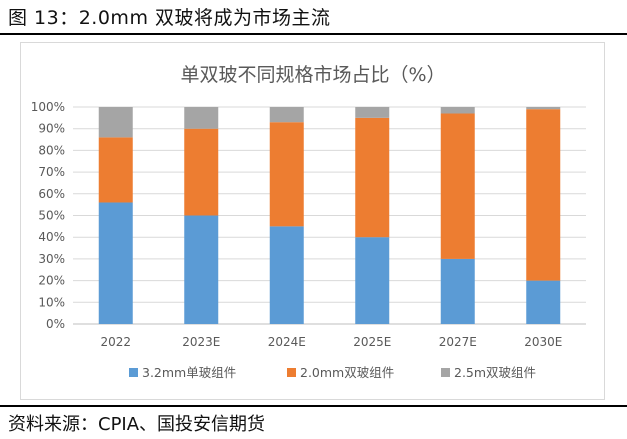 The height and width of the screenshot is (439, 627). Describe the element at coordinates (51, 194) in the screenshot. I see `y-tick-label: 60%` at that location.